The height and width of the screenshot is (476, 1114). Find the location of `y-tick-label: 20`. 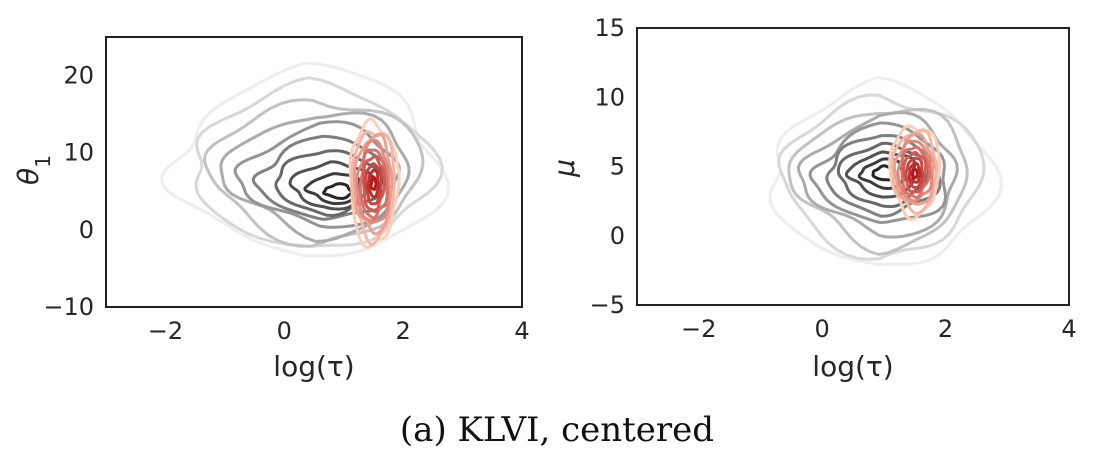

y-tick-label: 20 is located at coordinates (78, 76).